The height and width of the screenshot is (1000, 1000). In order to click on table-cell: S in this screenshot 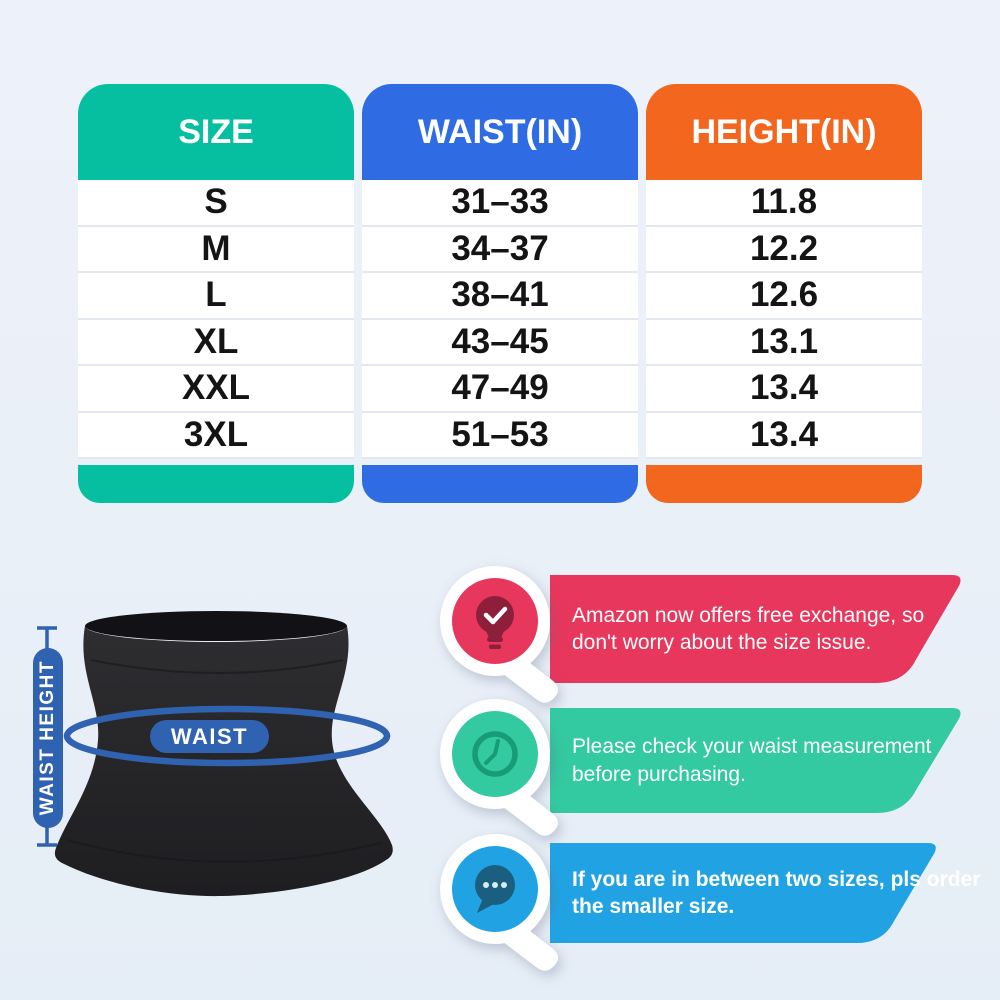, I will do `click(216, 203)`.